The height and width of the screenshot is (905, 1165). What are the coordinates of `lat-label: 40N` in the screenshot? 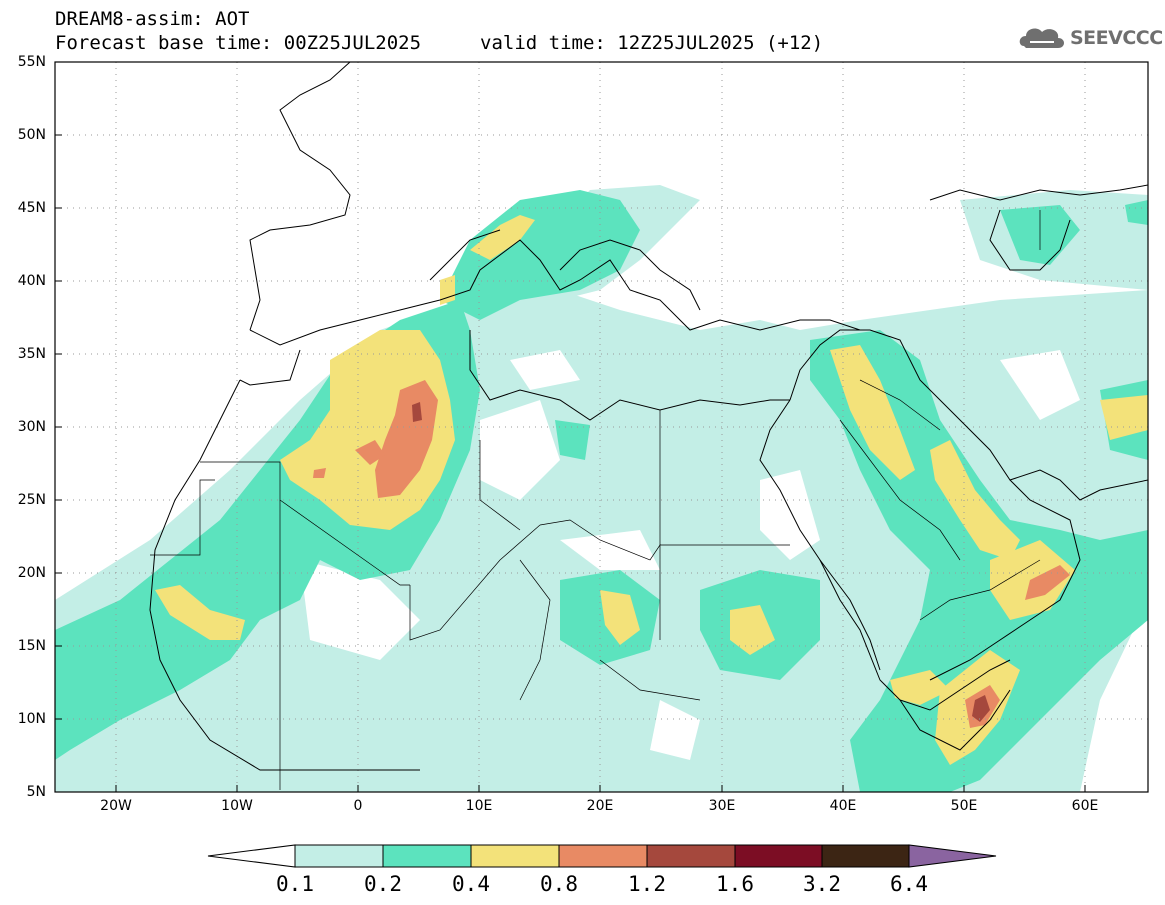 It's located at (31, 281).